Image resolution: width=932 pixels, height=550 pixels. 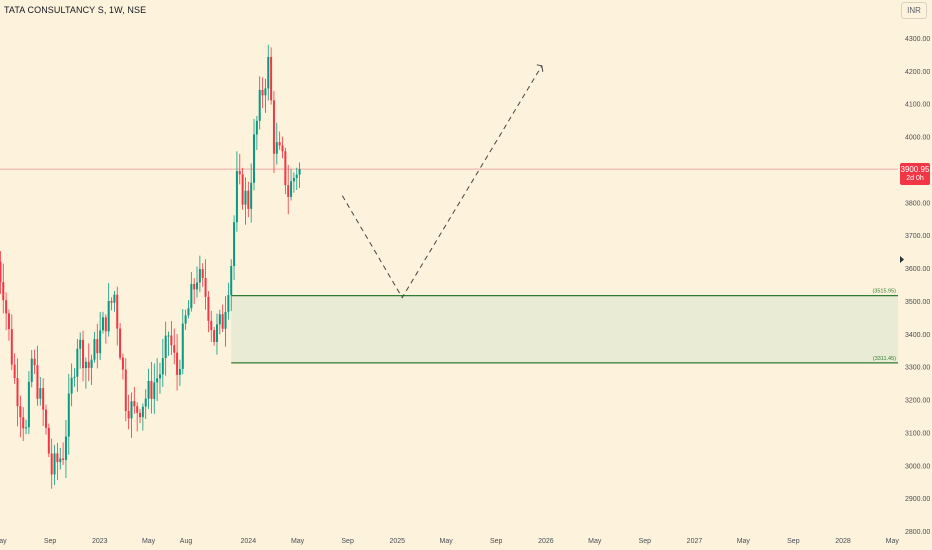 I want to click on time-tick-label: 2027, so click(x=695, y=541).